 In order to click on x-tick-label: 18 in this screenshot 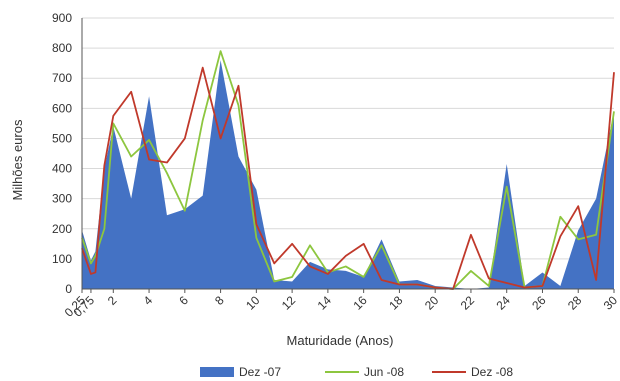, I will do `click(396, 303)`.